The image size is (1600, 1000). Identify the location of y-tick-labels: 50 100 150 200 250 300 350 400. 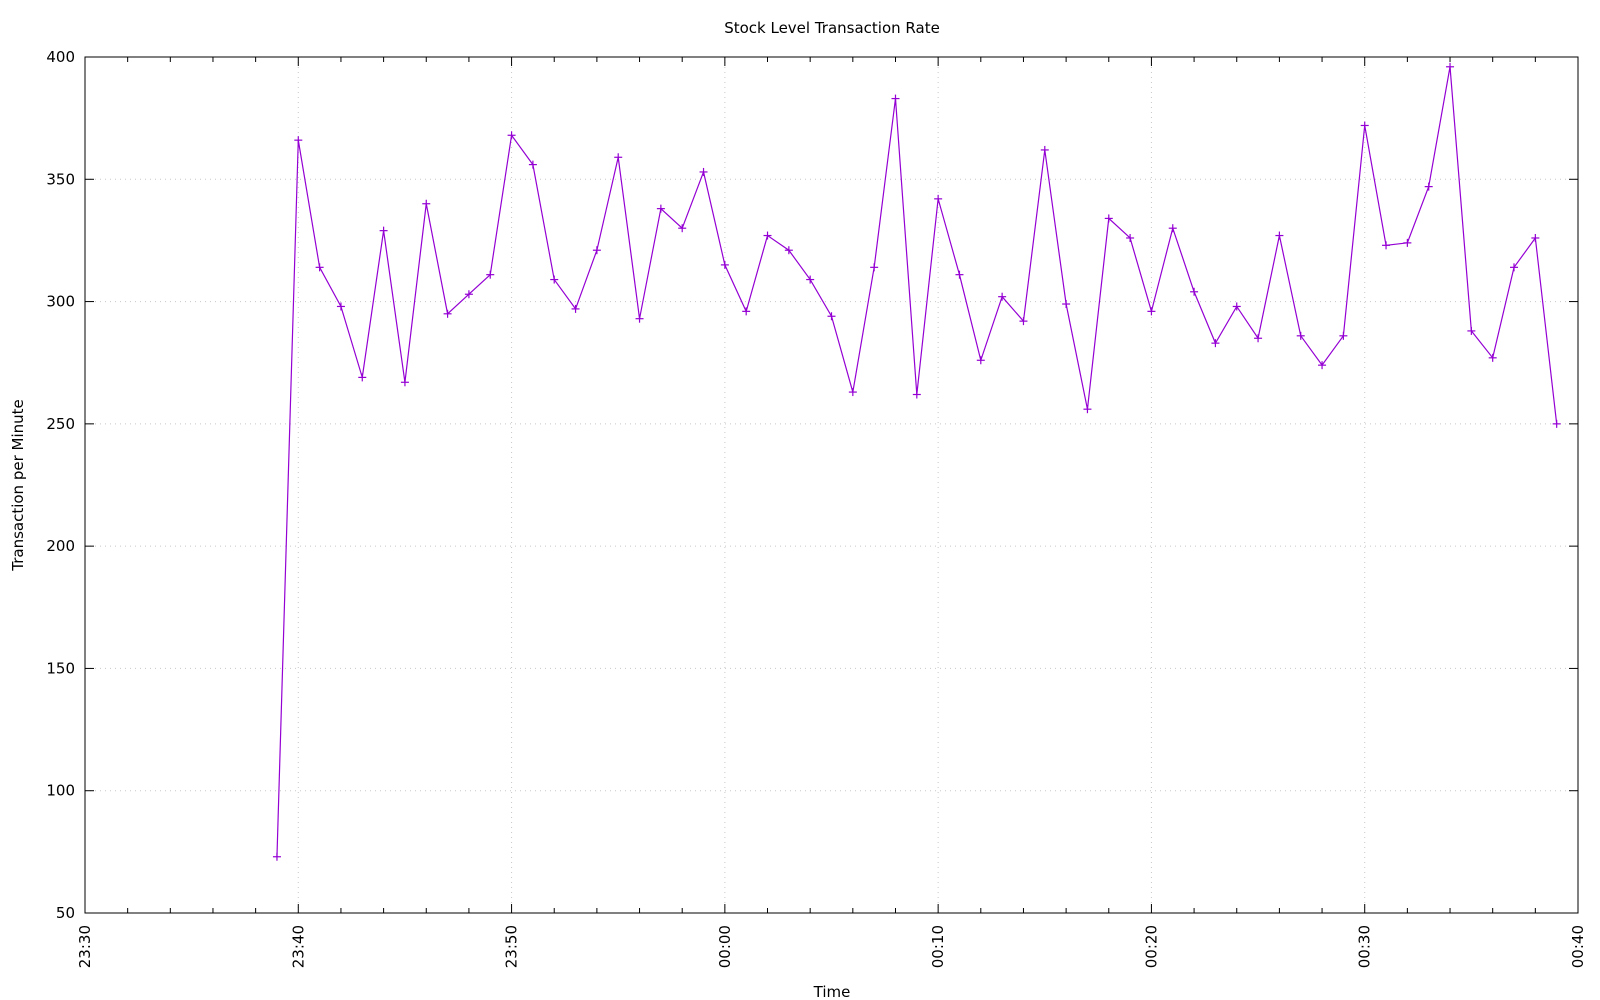
(60, 485).